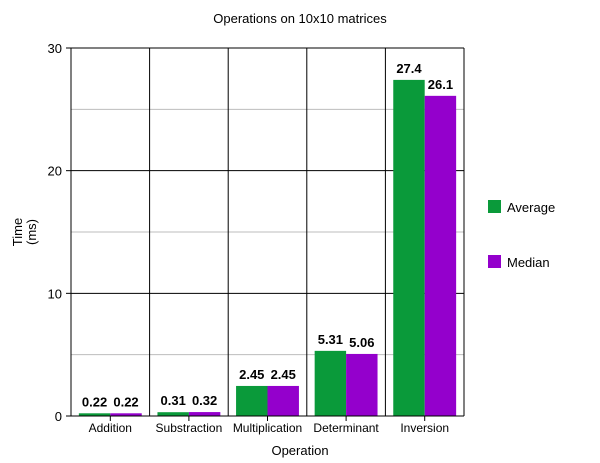 Image resolution: width=600 pixels, height=463 pixels. Describe the element at coordinates (189, 428) in the screenshot. I see `x-tick-label: Substraction` at that location.